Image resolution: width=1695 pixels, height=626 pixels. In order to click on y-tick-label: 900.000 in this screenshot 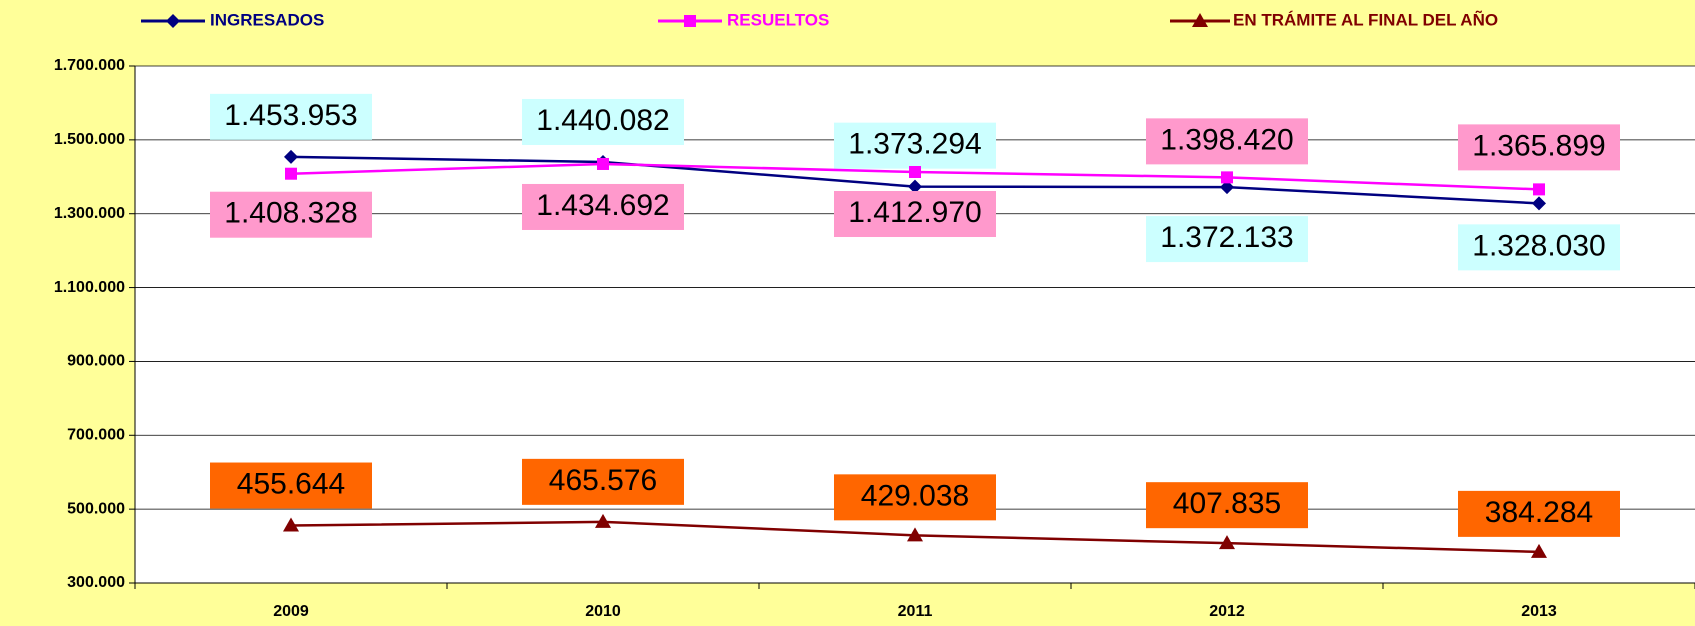, I will do `click(96, 361)`.